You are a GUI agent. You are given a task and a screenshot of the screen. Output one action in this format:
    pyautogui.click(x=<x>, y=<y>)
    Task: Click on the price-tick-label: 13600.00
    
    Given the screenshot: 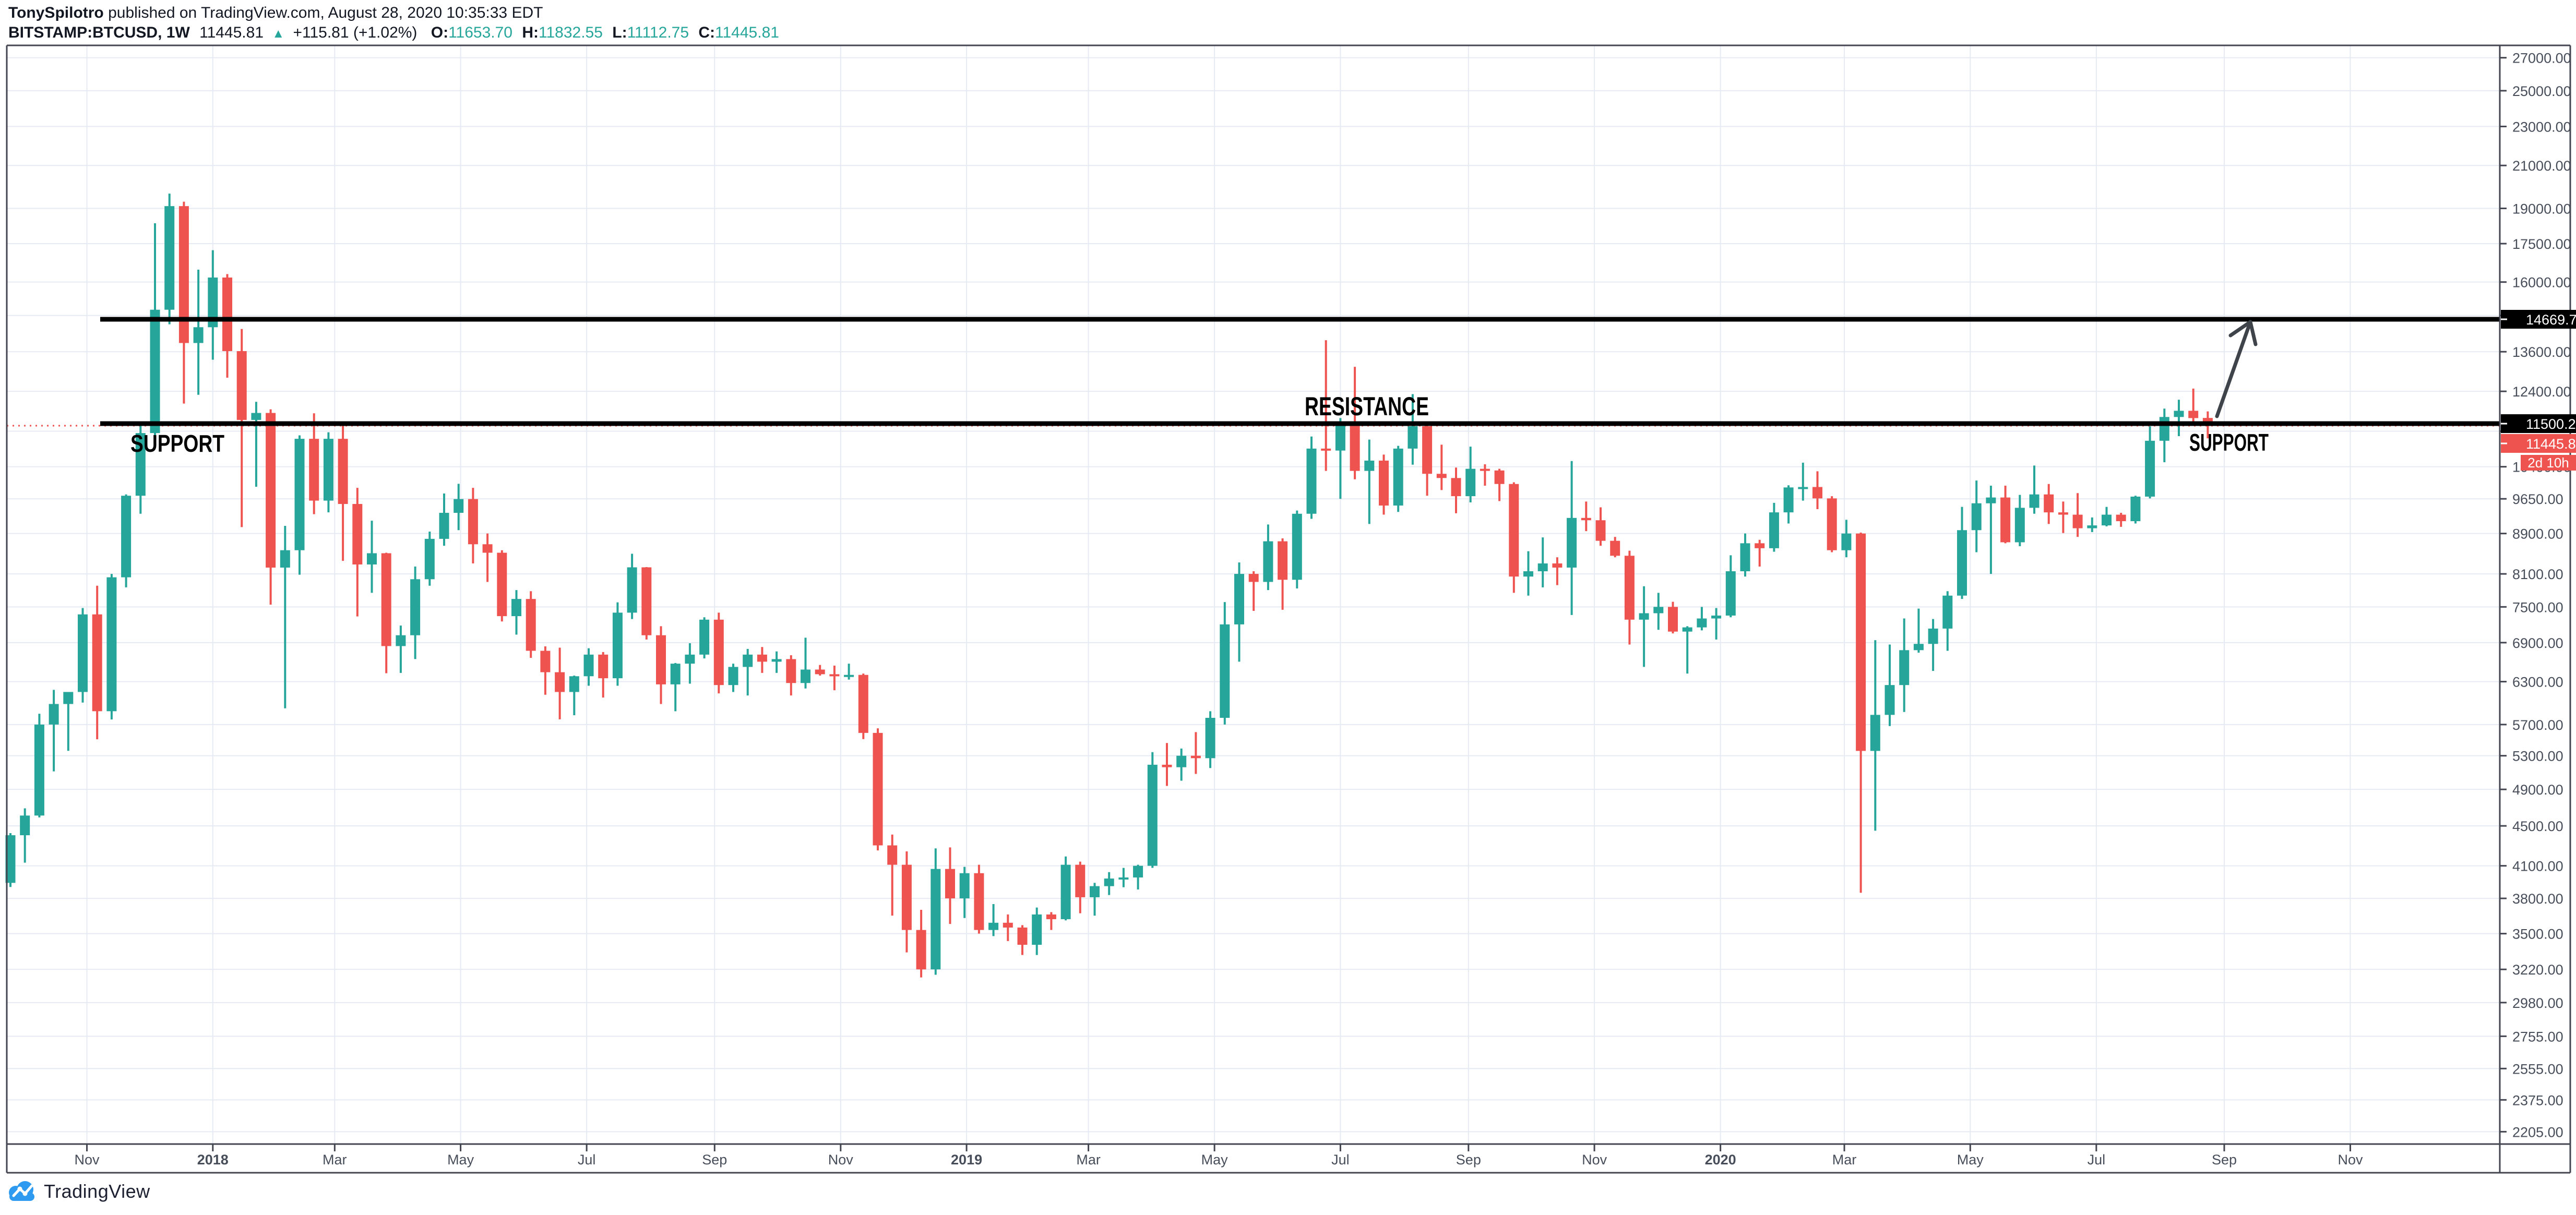 What is the action you would take?
    pyautogui.click(x=2541, y=352)
    